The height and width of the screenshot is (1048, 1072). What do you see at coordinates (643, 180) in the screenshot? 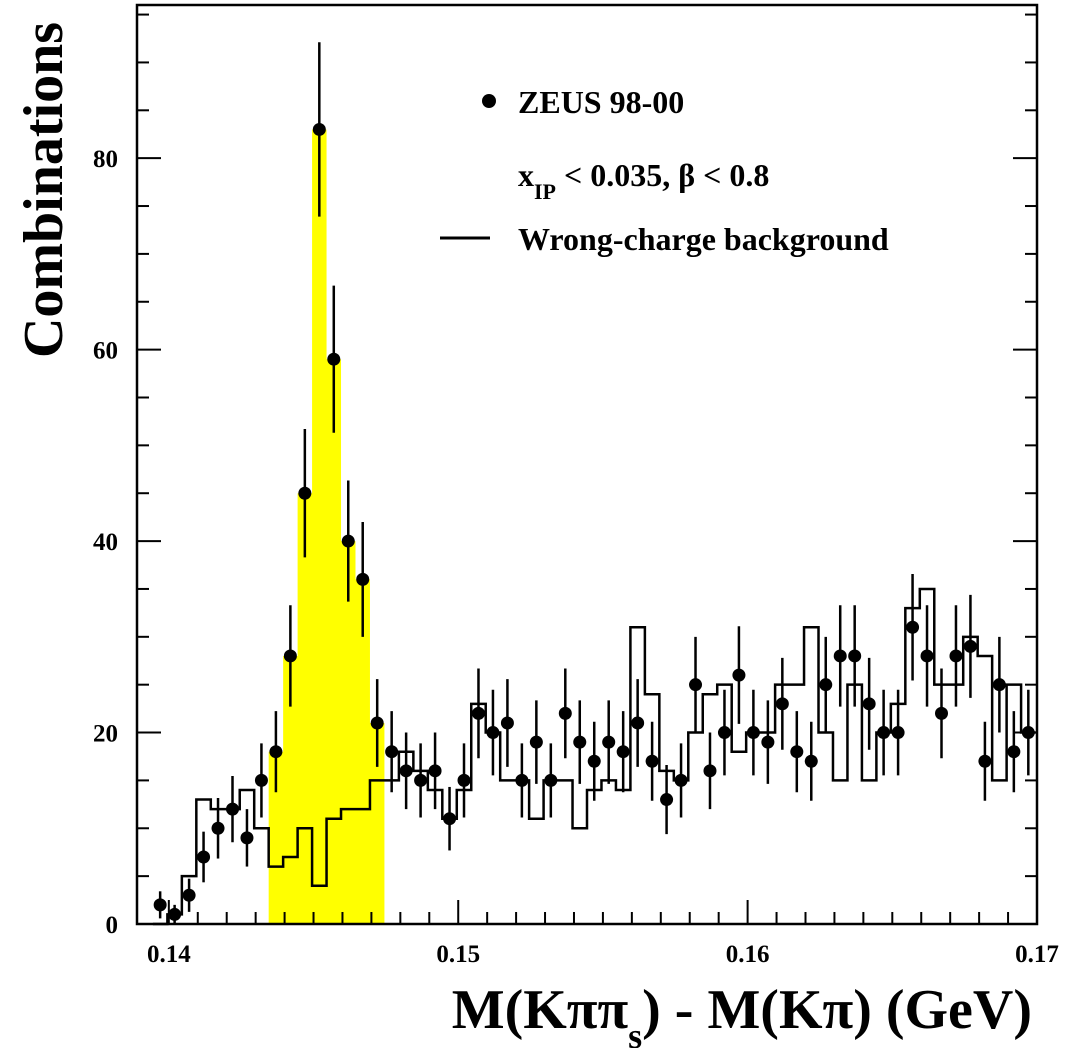
I see `legend-cuts-label: xIP < 0.035, β < 0.8` at bounding box center [643, 180].